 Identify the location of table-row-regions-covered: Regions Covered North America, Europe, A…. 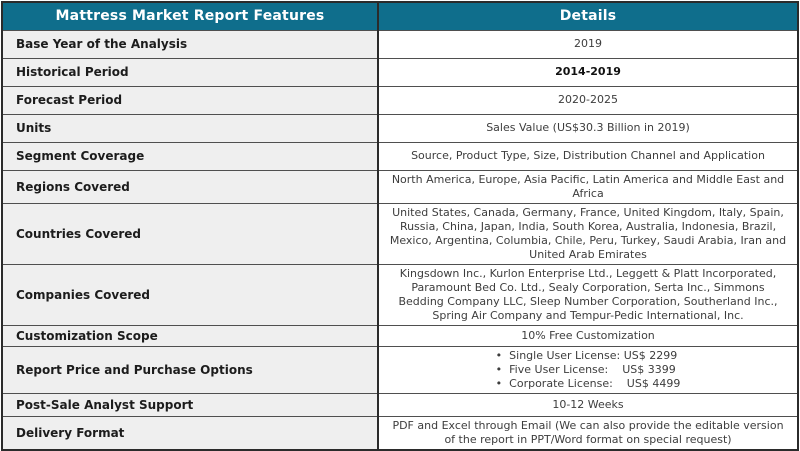
(400, 186).